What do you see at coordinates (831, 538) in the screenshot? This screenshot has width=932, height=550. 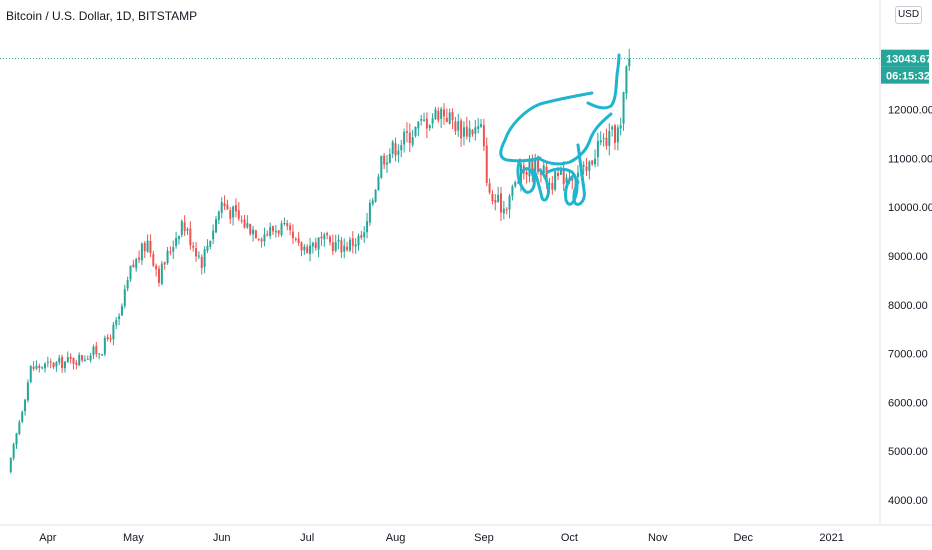 I see `x-tick-label: 2021` at bounding box center [831, 538].